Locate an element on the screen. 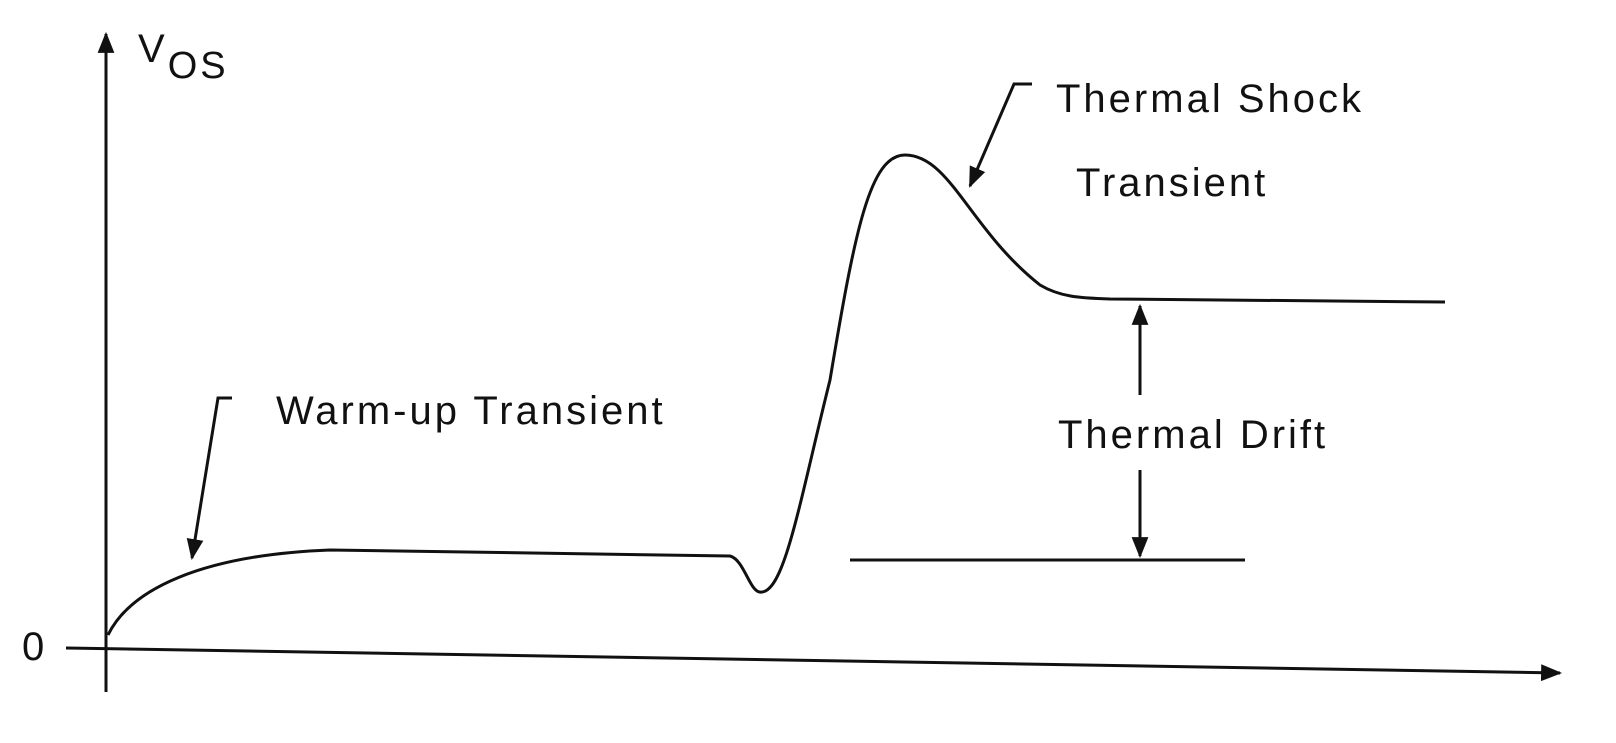  warm-up-leader is located at coordinates (209, 478).